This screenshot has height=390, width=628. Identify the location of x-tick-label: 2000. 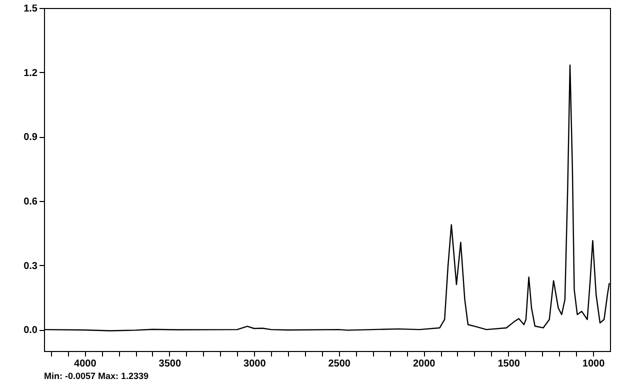
(424, 364).